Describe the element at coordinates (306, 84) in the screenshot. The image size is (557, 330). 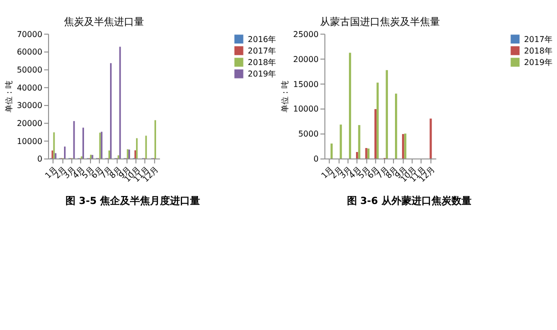
I see `y-tick-label: 15000` at that location.